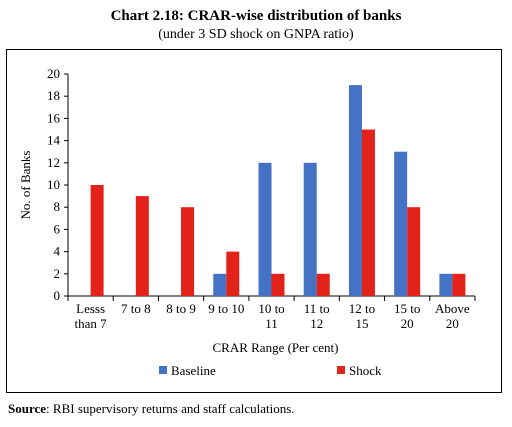 The height and width of the screenshot is (427, 512). Describe the element at coordinates (365, 370) in the screenshot. I see `legend-label-shock: Shock` at that location.